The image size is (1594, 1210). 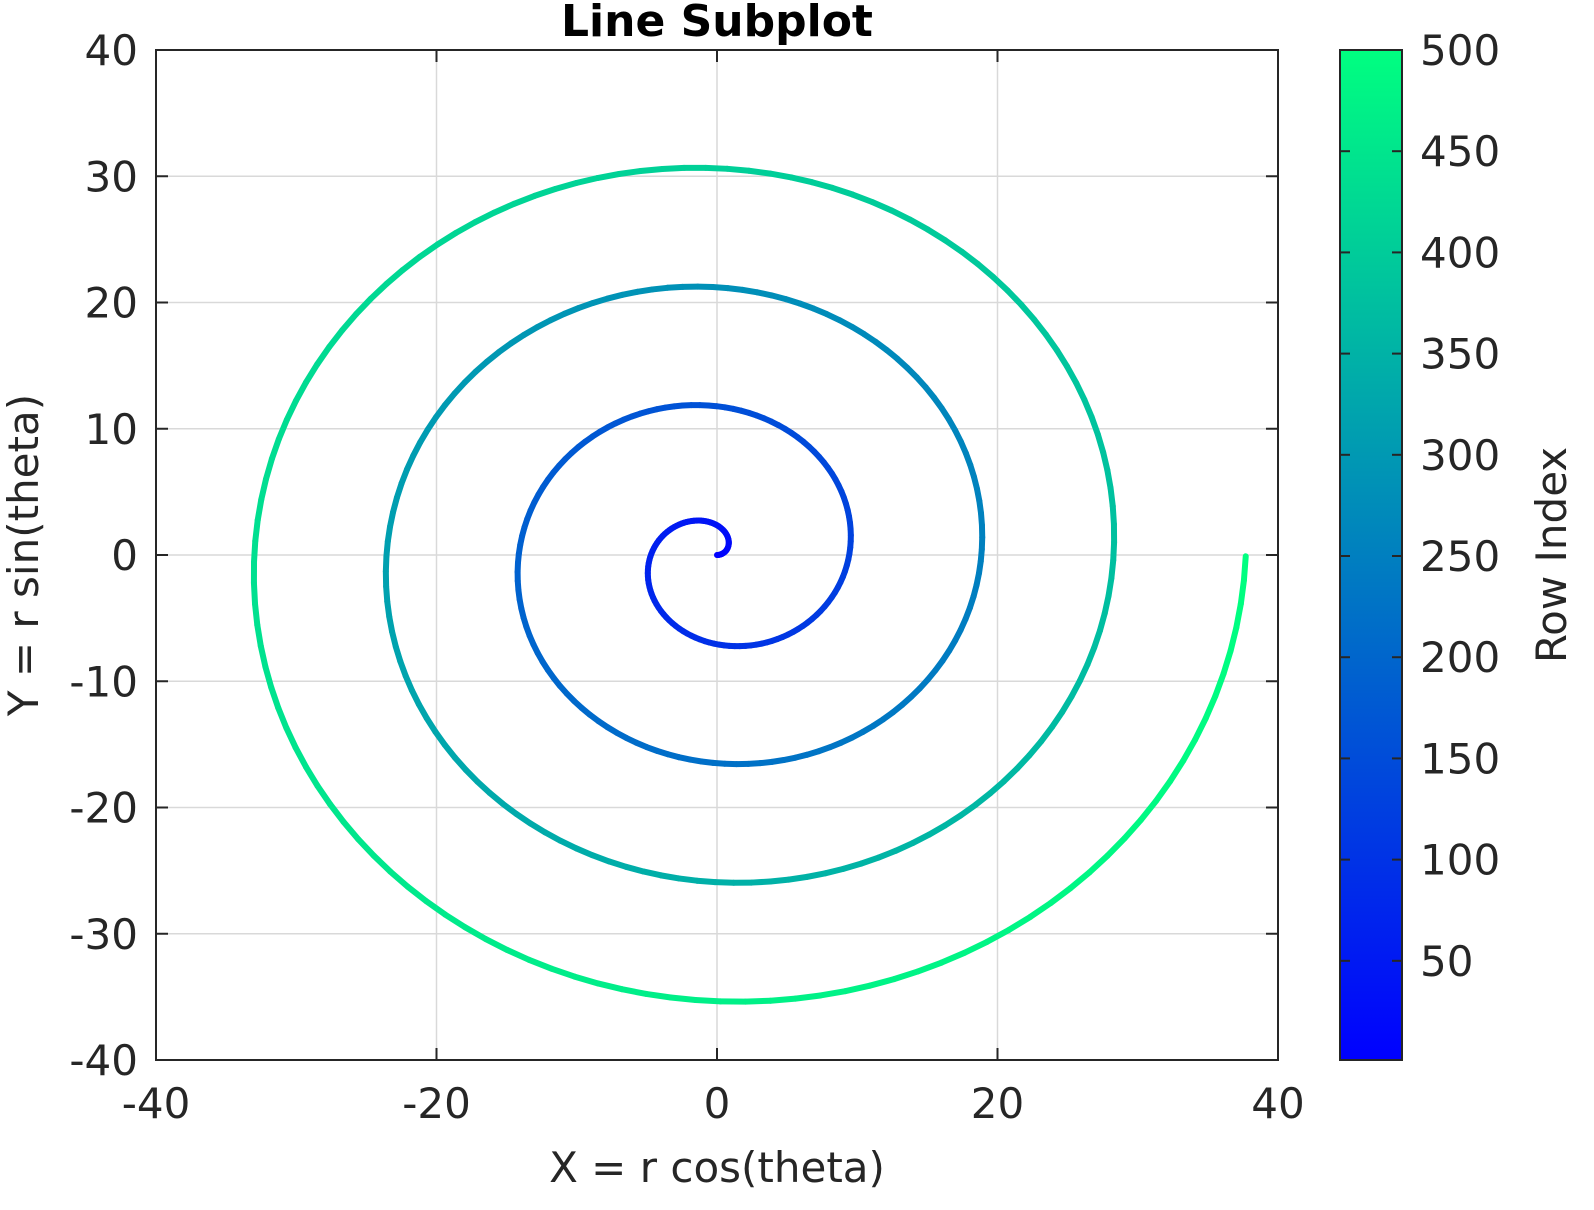 What do you see at coordinates (1460, 354) in the screenshot?
I see `colorbar-tick-label: 350` at bounding box center [1460, 354].